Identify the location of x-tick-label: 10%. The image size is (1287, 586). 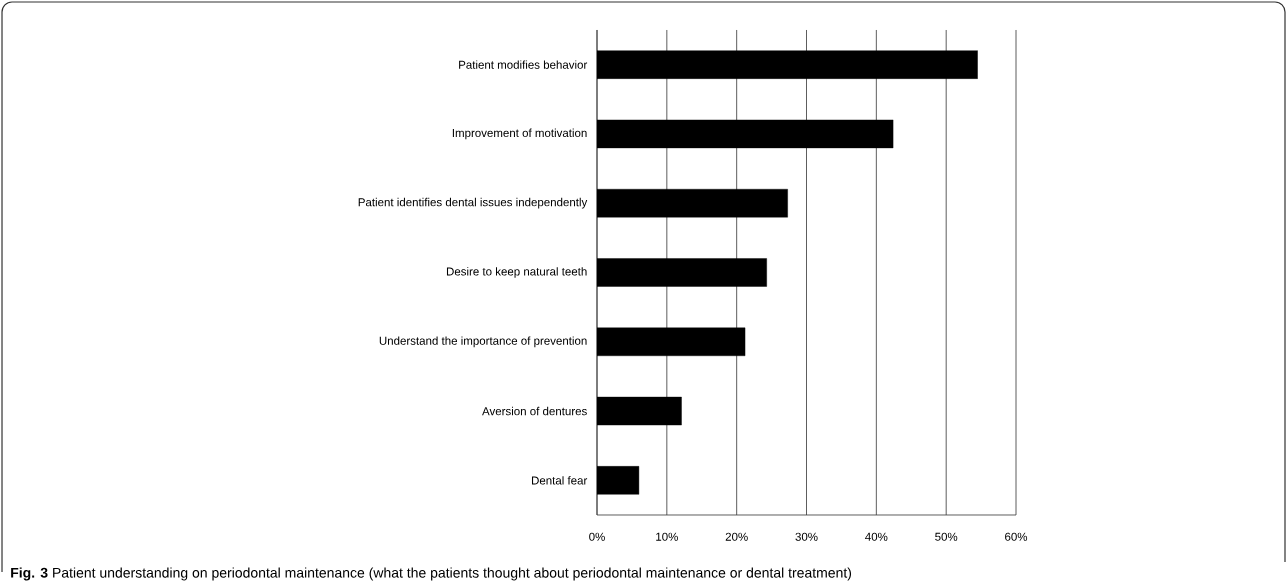
(667, 536).